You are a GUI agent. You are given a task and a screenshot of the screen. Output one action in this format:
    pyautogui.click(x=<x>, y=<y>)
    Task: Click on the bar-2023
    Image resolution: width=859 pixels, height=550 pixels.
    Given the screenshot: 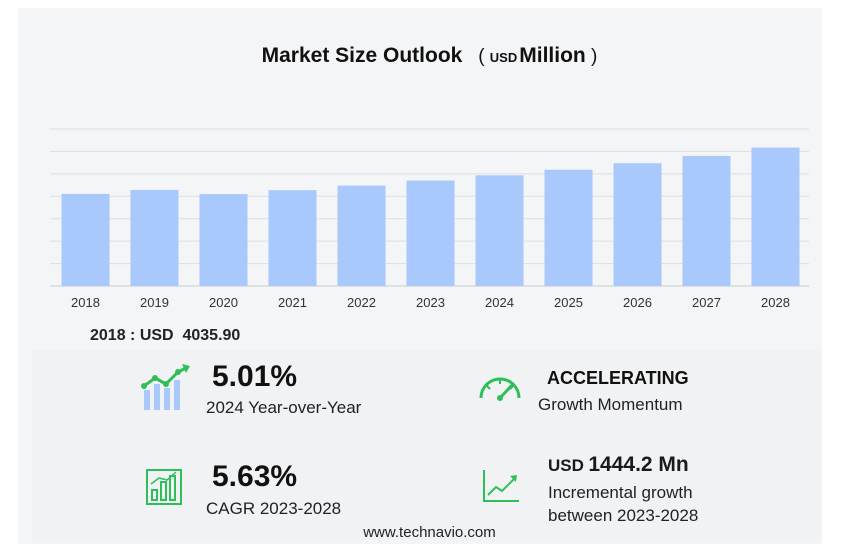 What is the action you would take?
    pyautogui.click(x=430, y=233)
    